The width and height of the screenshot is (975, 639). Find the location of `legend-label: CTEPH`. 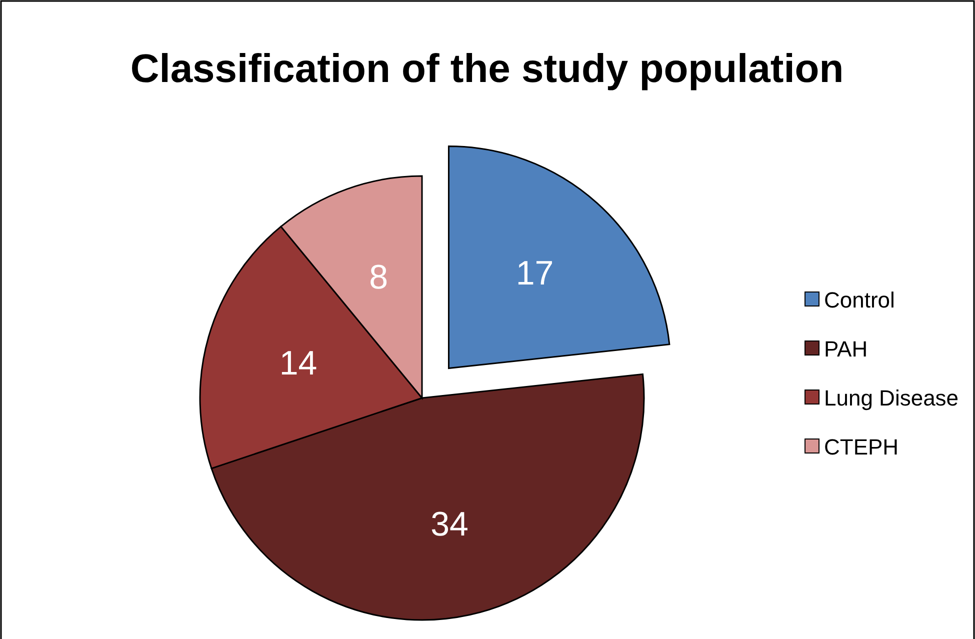

legend-label: CTEPH is located at coordinates (861, 447).